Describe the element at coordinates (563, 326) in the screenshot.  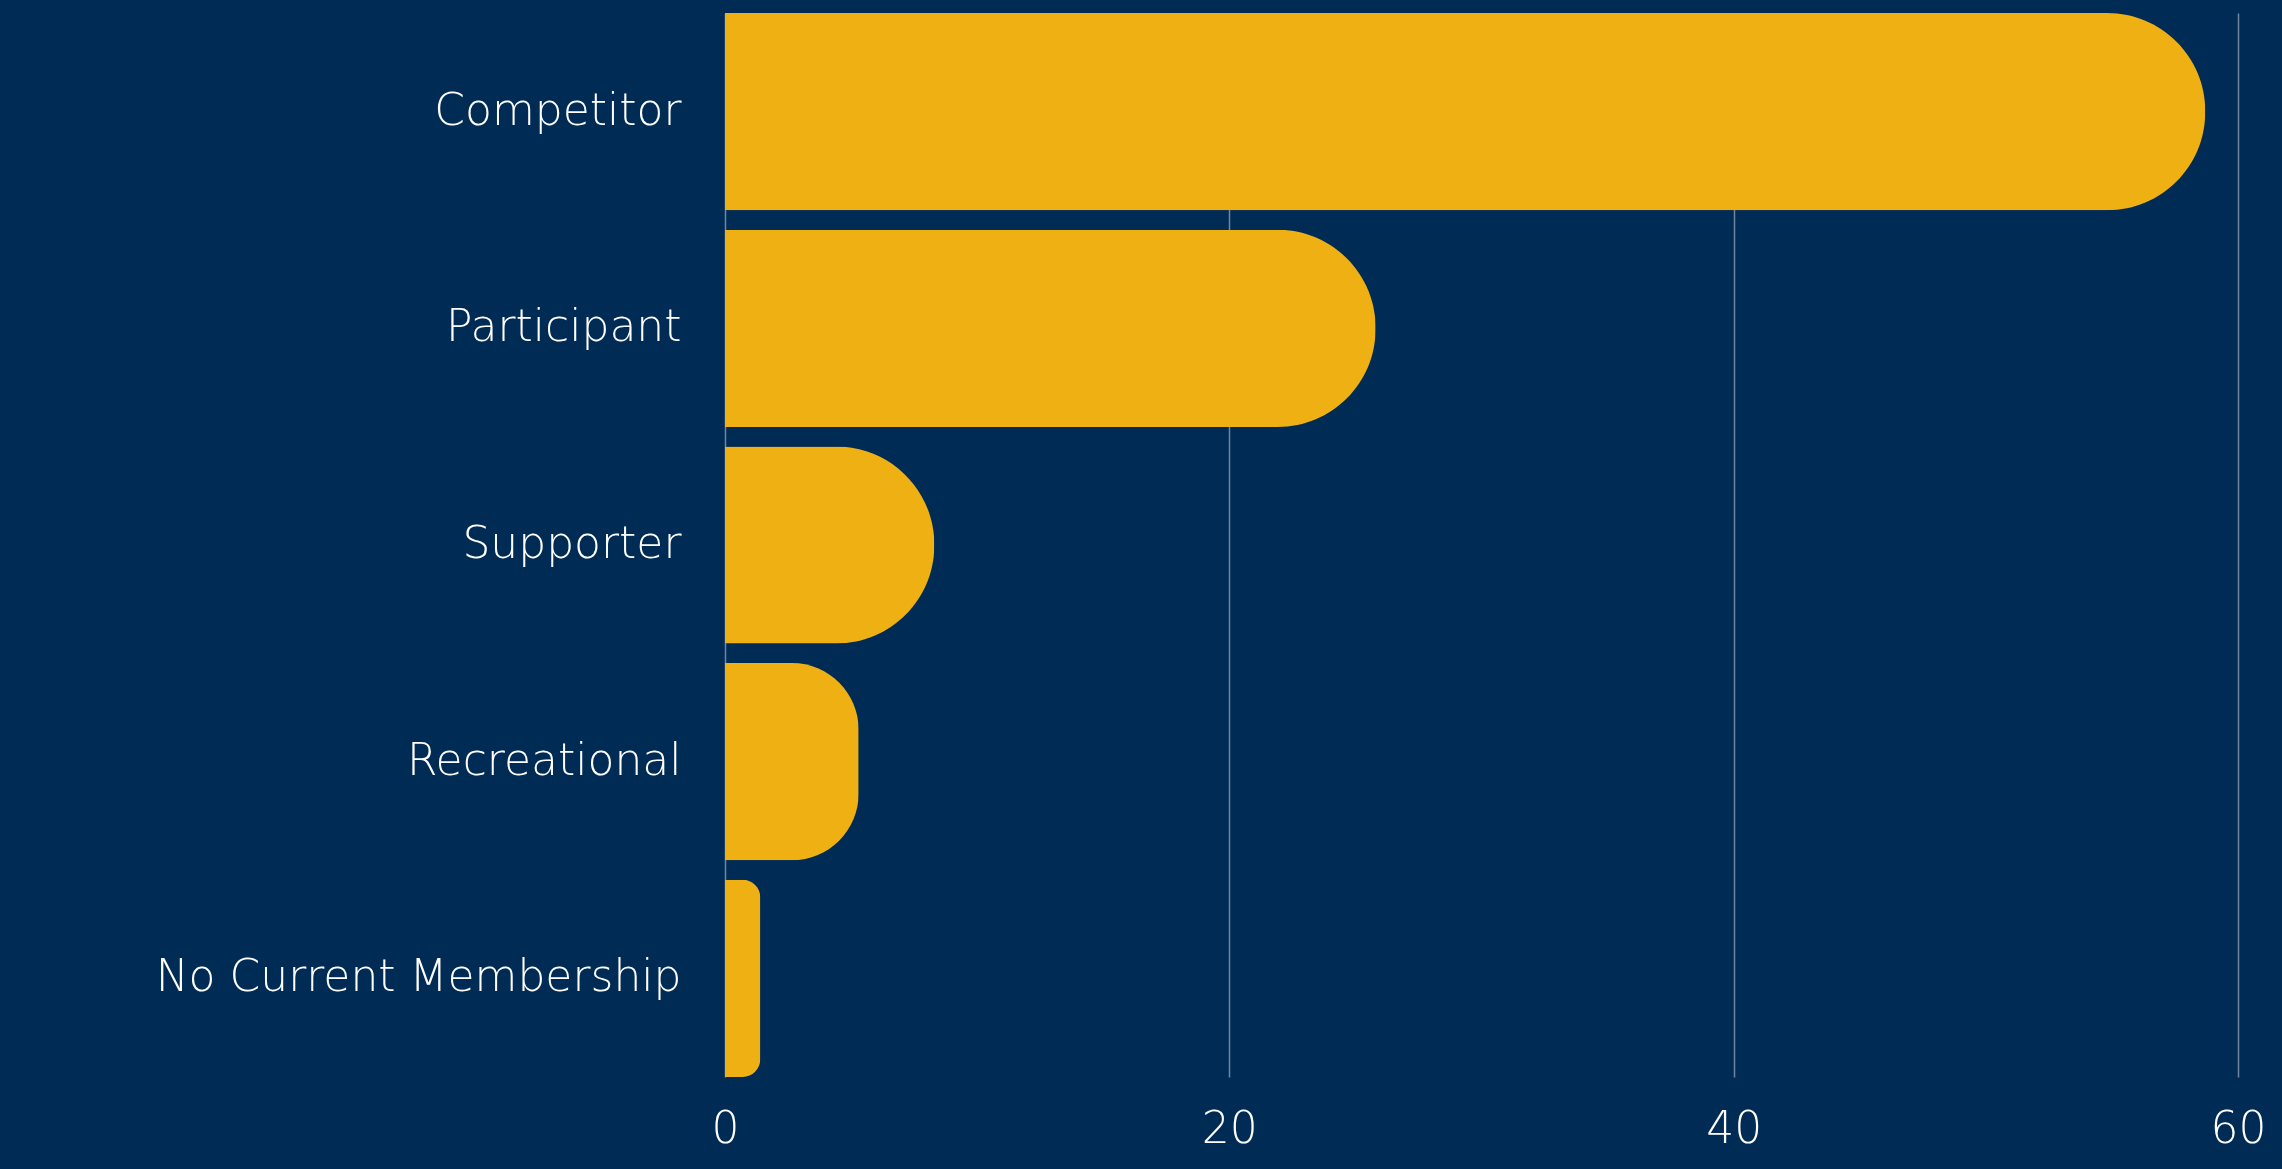
I see `y-tick-label: Participant` at that location.